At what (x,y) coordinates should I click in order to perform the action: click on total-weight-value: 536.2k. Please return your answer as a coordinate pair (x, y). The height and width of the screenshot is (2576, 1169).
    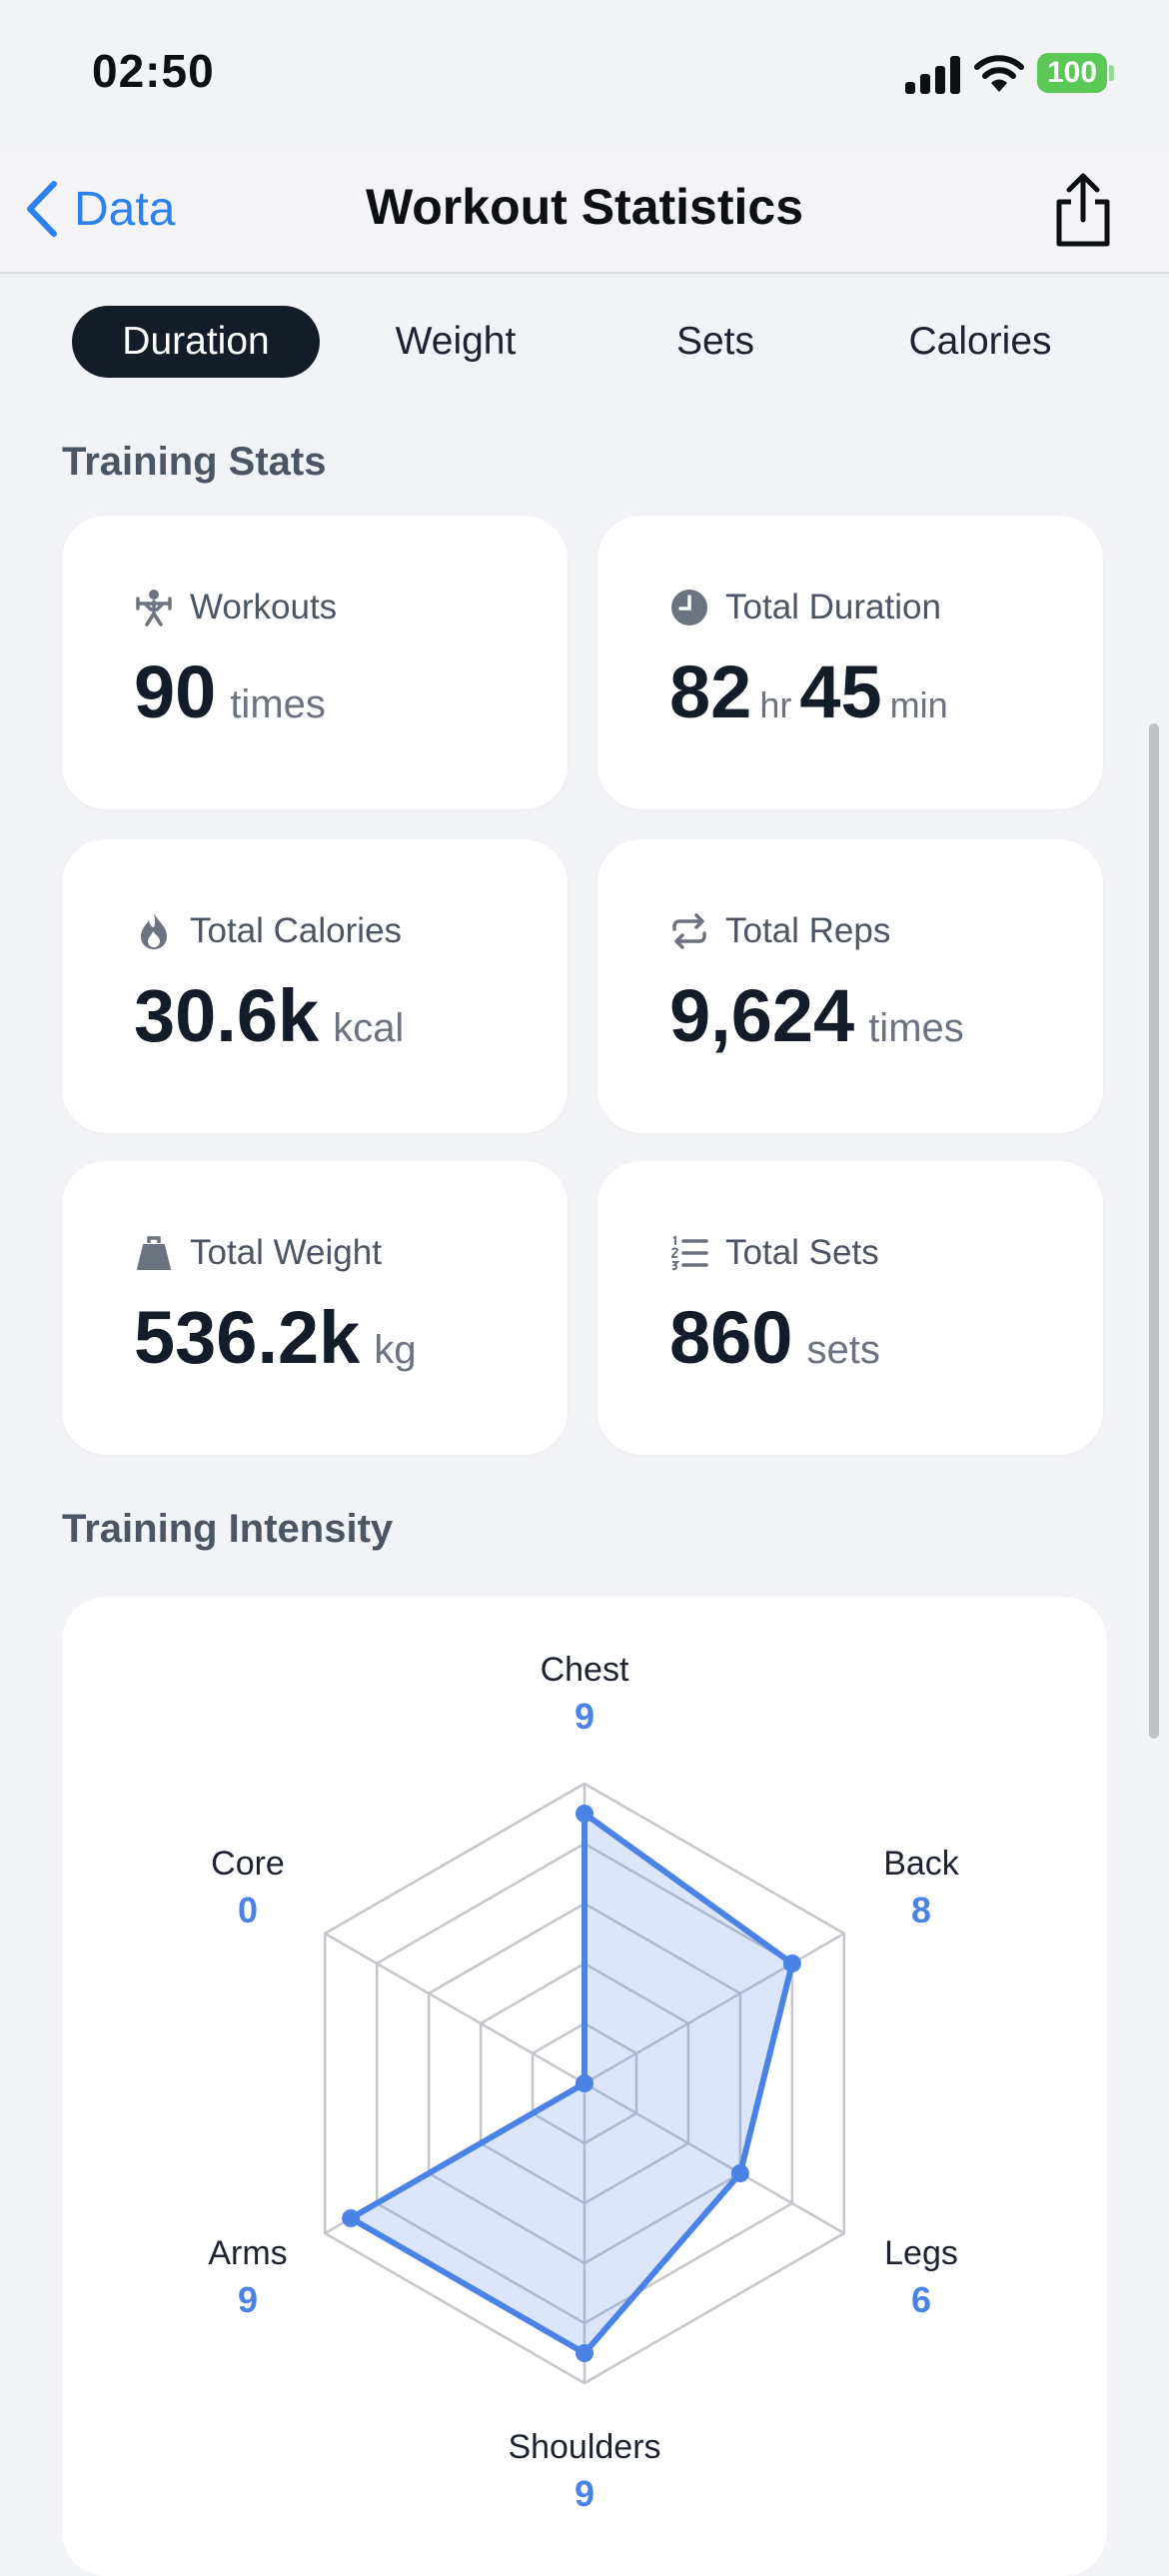
    Looking at the image, I should click on (248, 1337).